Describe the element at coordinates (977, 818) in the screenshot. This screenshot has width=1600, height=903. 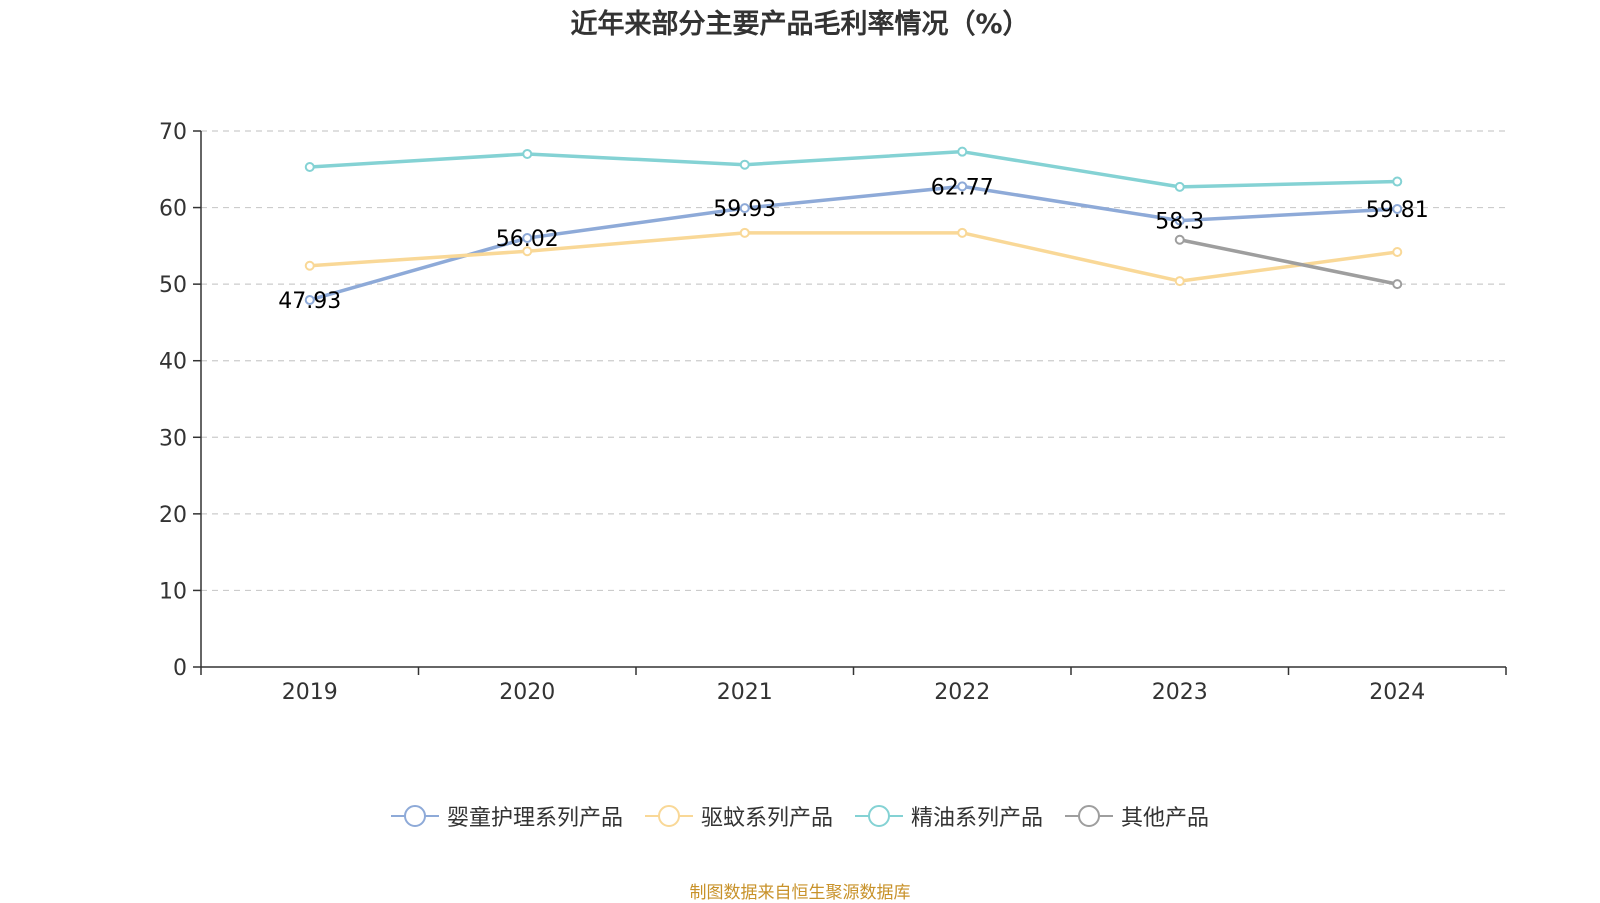
I see `legend-label: 精油系列产品` at that location.